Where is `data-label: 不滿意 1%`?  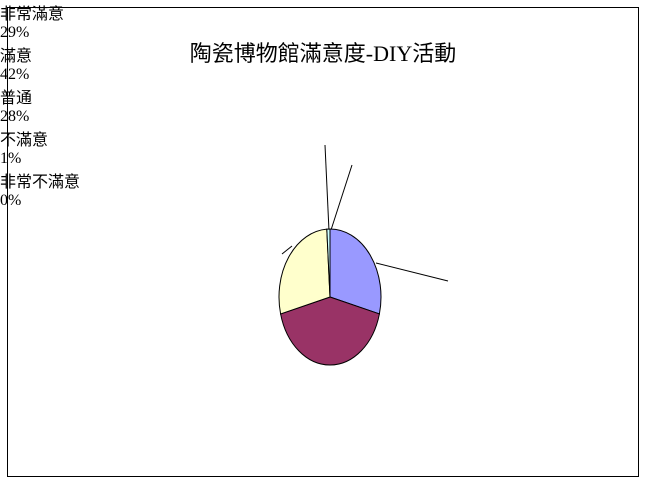
data-label: 不滿意 1% is located at coordinates (323, 147).